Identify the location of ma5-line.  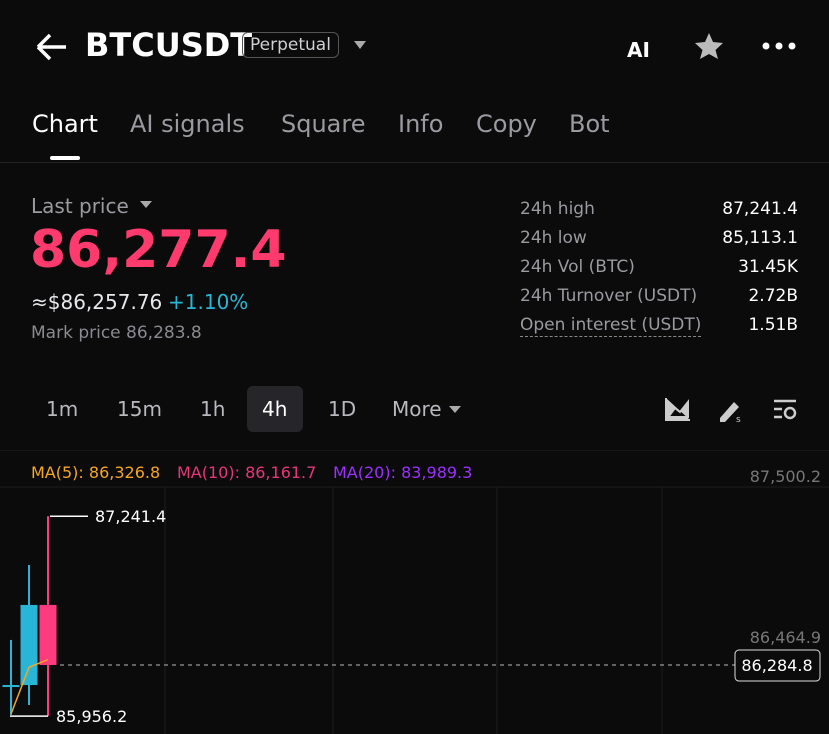
(29, 686).